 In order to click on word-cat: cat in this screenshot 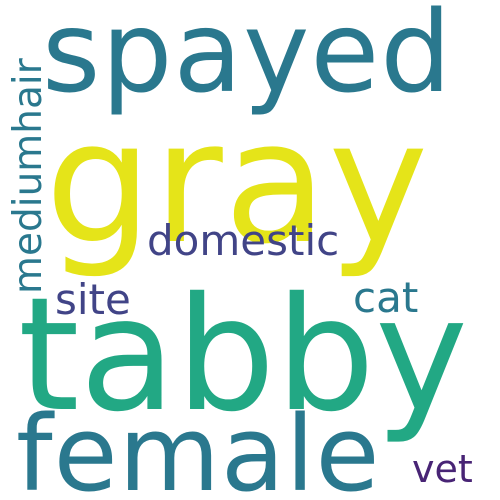, I will do `click(386, 297)`.